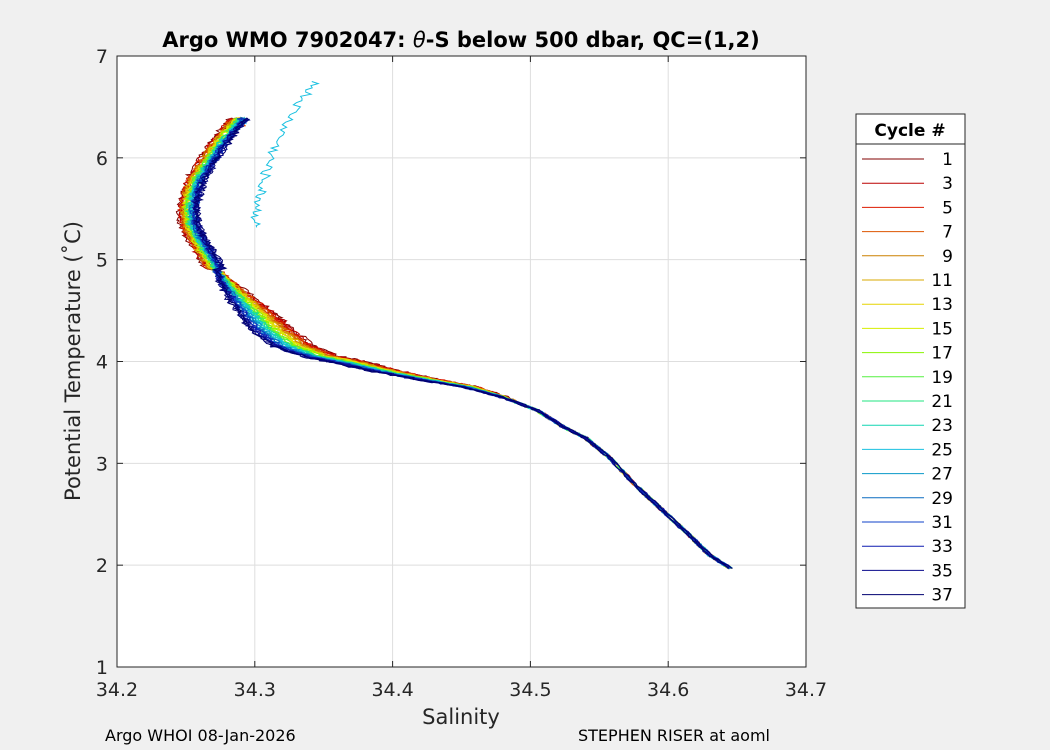 The height and width of the screenshot is (750, 1050). Describe the element at coordinates (942, 596) in the screenshot. I see `legend-label-37: 37` at that location.